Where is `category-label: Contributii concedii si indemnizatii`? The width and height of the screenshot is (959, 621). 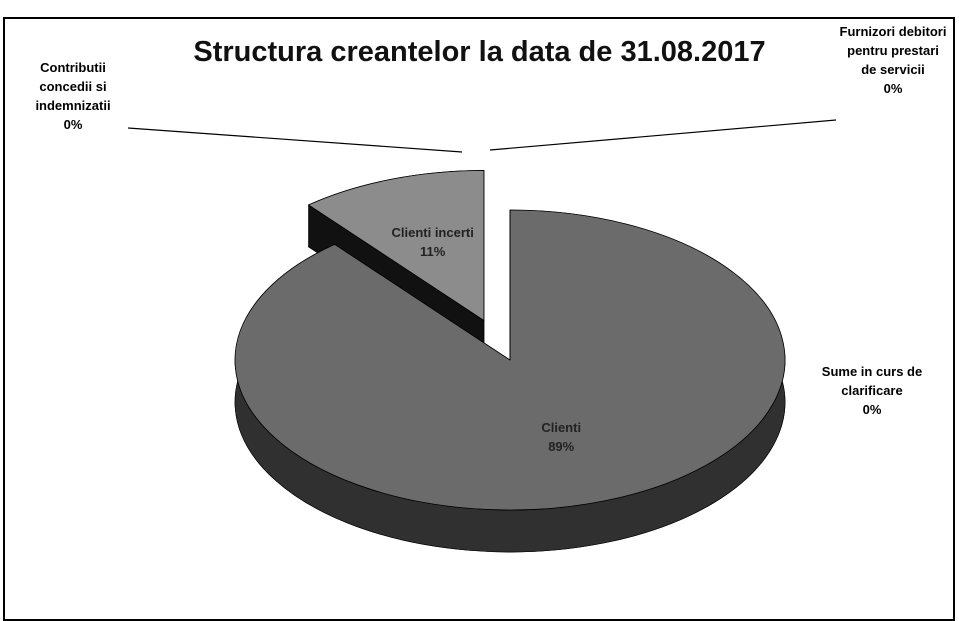
category-label: Contributii concedii si indemnizatii is located at coordinates (73, 86).